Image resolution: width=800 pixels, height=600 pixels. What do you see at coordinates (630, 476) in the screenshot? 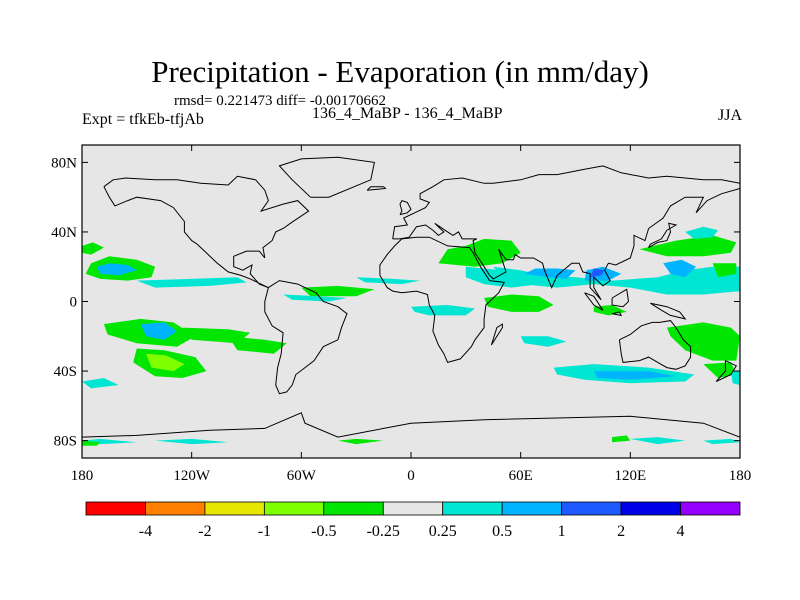
I see `x-tick-label-5: 120E` at bounding box center [630, 476].